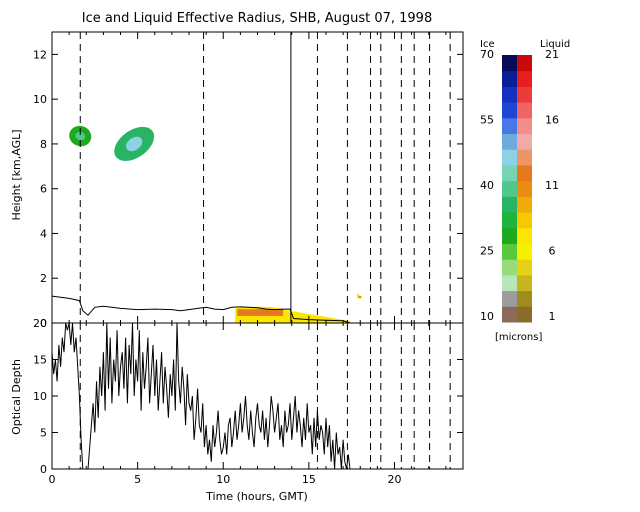 The width and height of the screenshot is (640, 512). Describe the element at coordinates (256, 496) in the screenshot. I see `x-axis-label: Time (hours, GMT)` at that location.